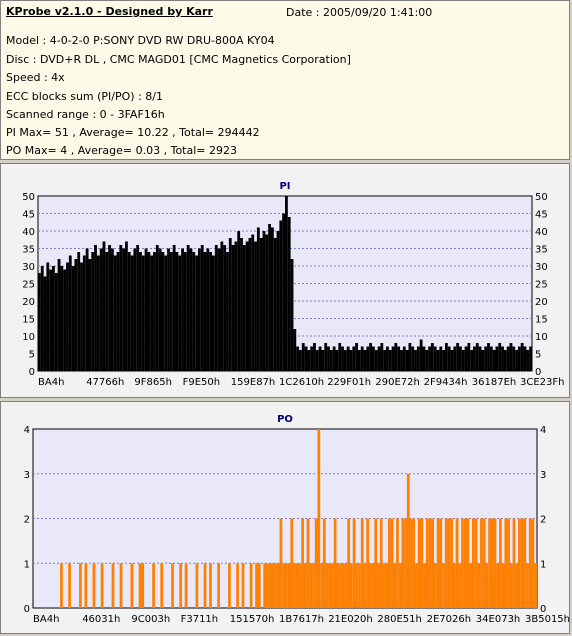 Image resolution: width=572 pixels, height=636 pixels. Describe the element at coordinates (28, 337) in the screenshot. I see `y-tick-label-left: 10` at that location.